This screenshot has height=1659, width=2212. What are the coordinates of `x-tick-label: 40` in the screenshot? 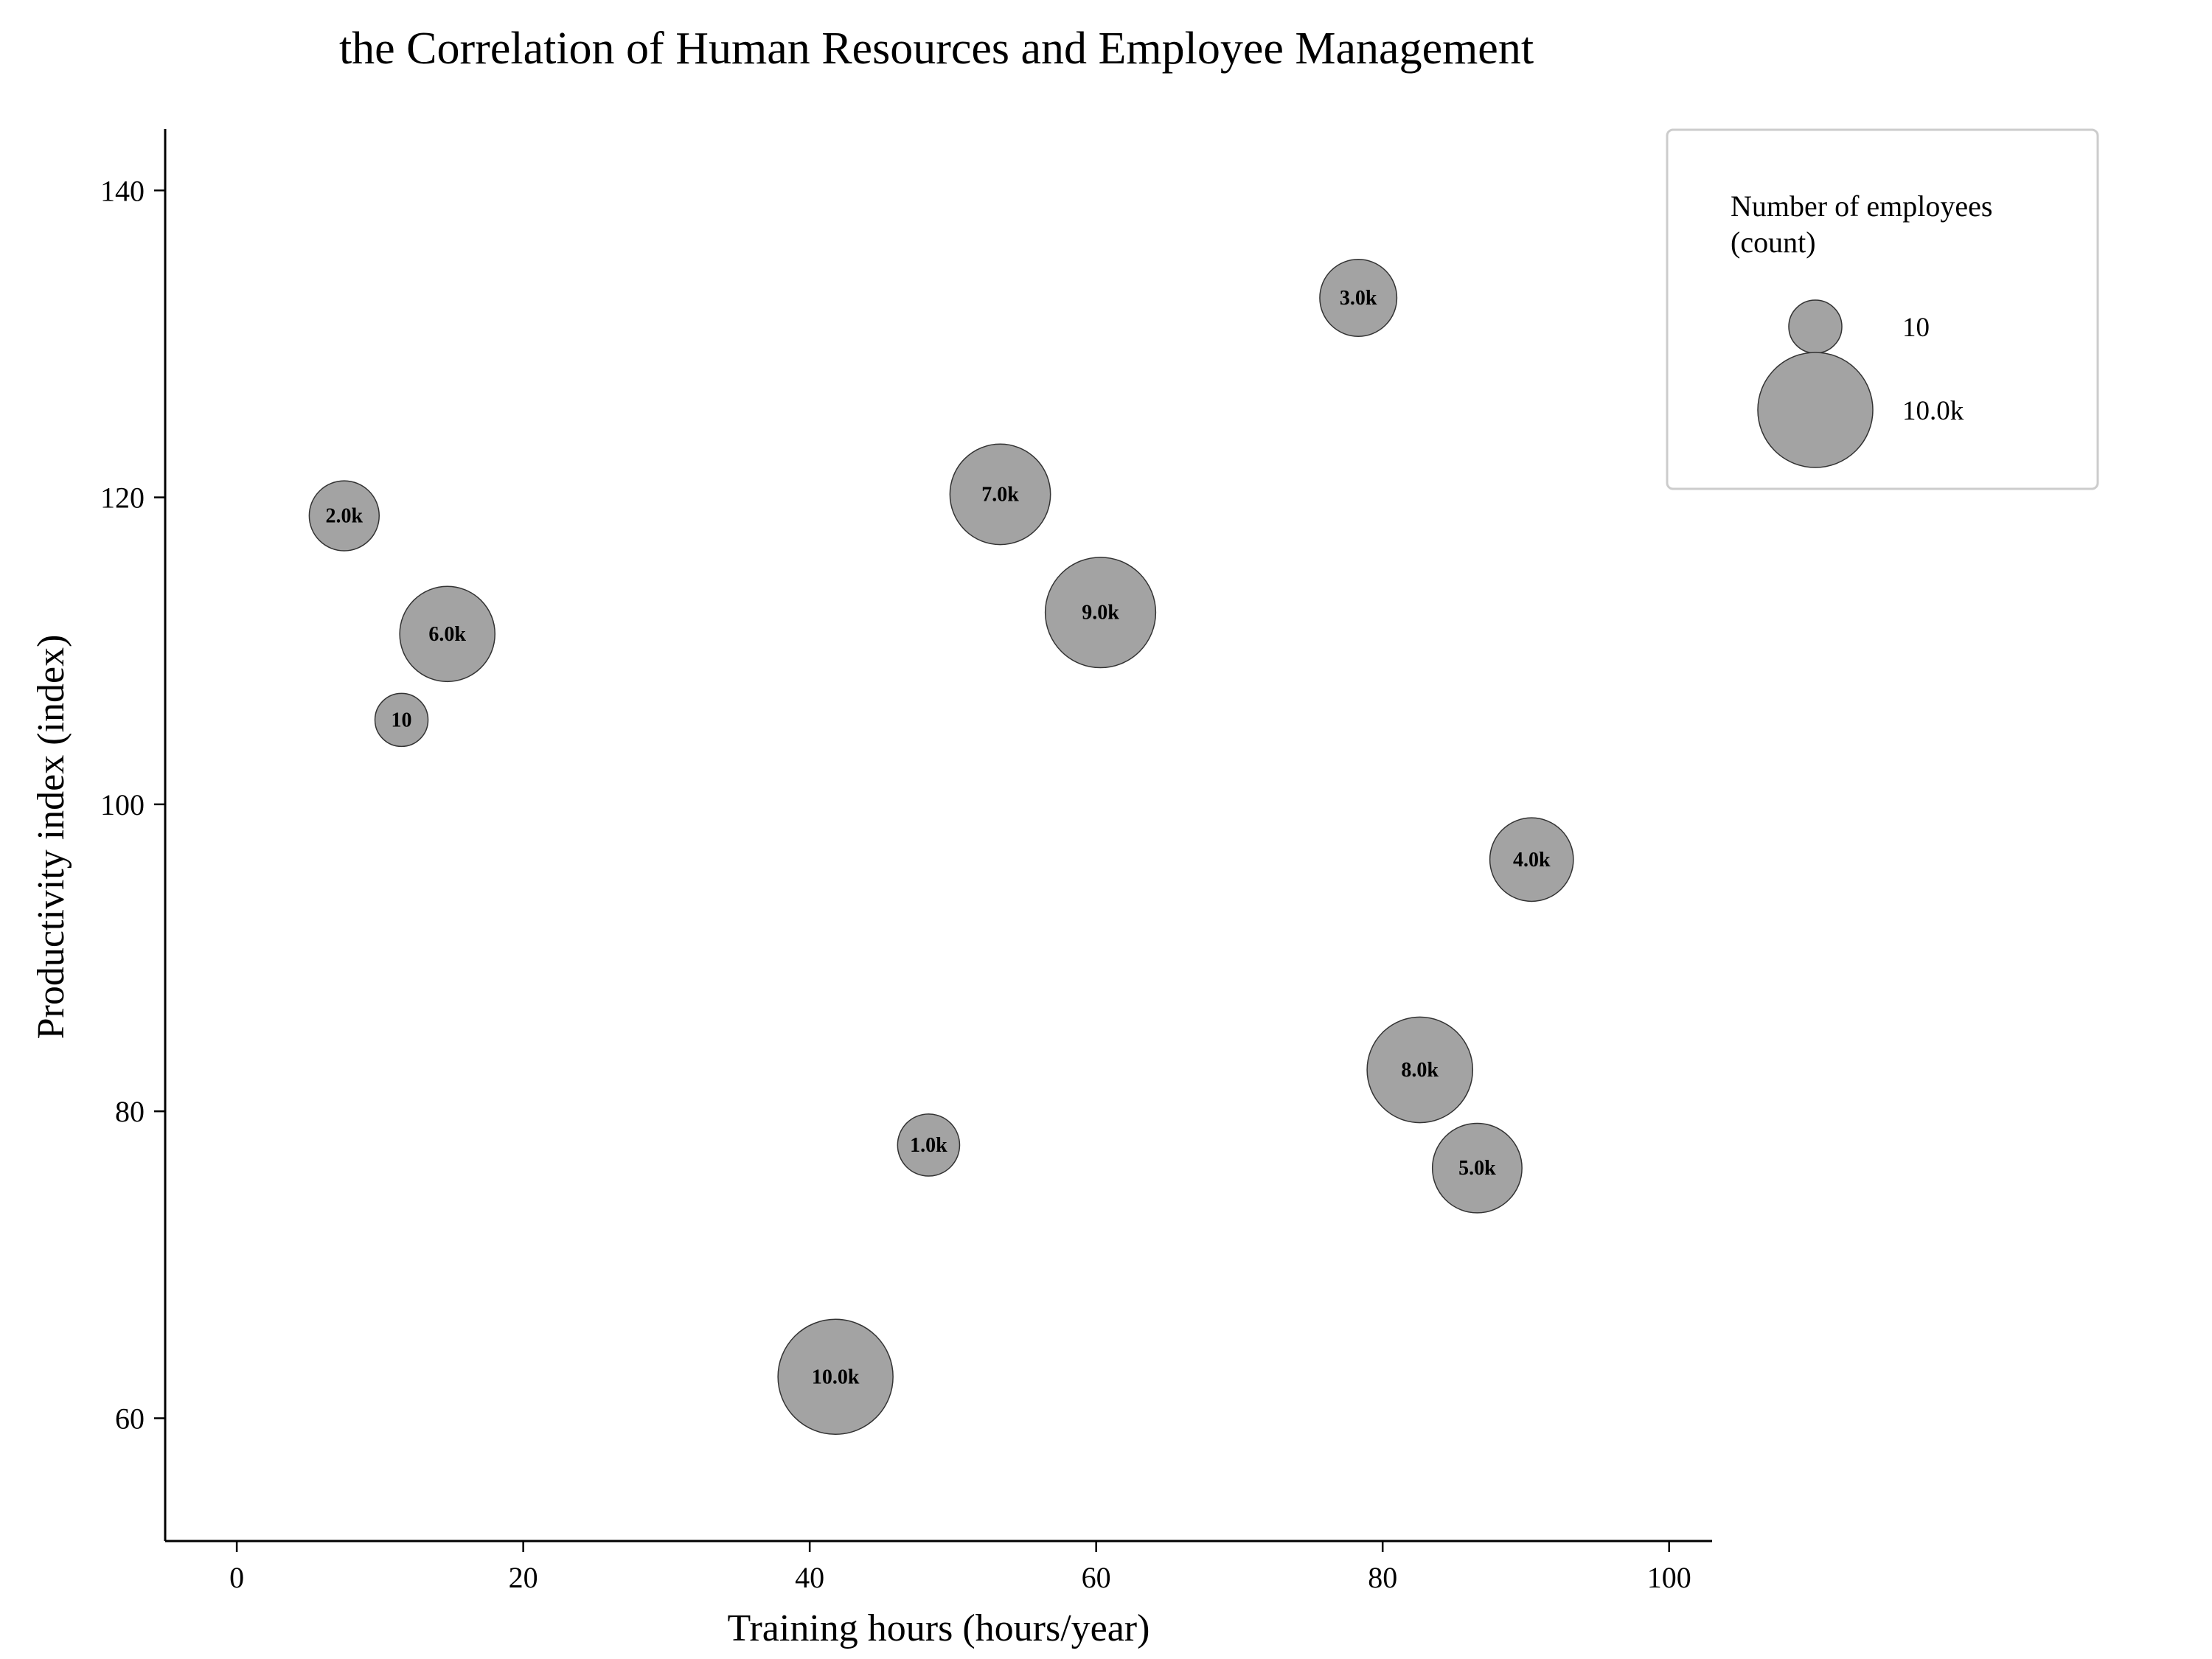 It's located at (809, 1577).